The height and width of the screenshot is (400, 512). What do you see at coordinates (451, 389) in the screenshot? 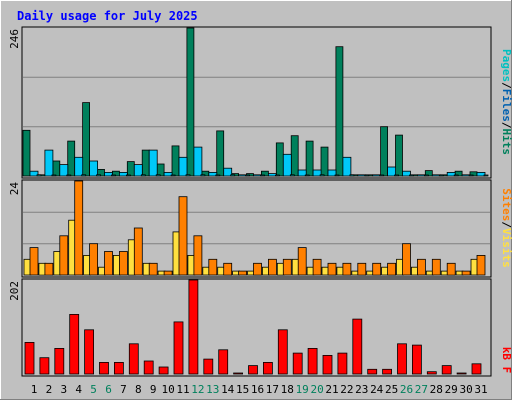
I see `x-tick-label: 29` at bounding box center [451, 389].